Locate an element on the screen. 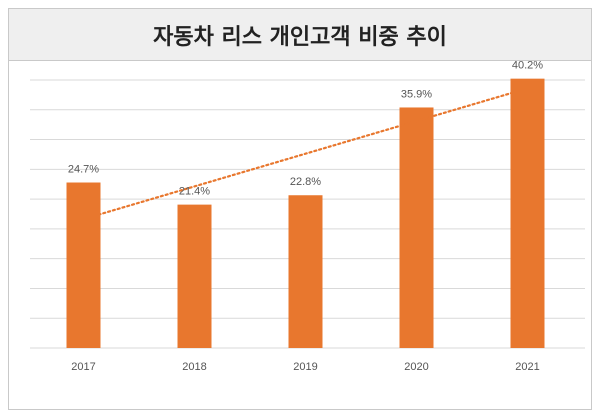 This screenshot has height=418, width=600. x-tick-label-2021: 2021 is located at coordinates (527, 367).